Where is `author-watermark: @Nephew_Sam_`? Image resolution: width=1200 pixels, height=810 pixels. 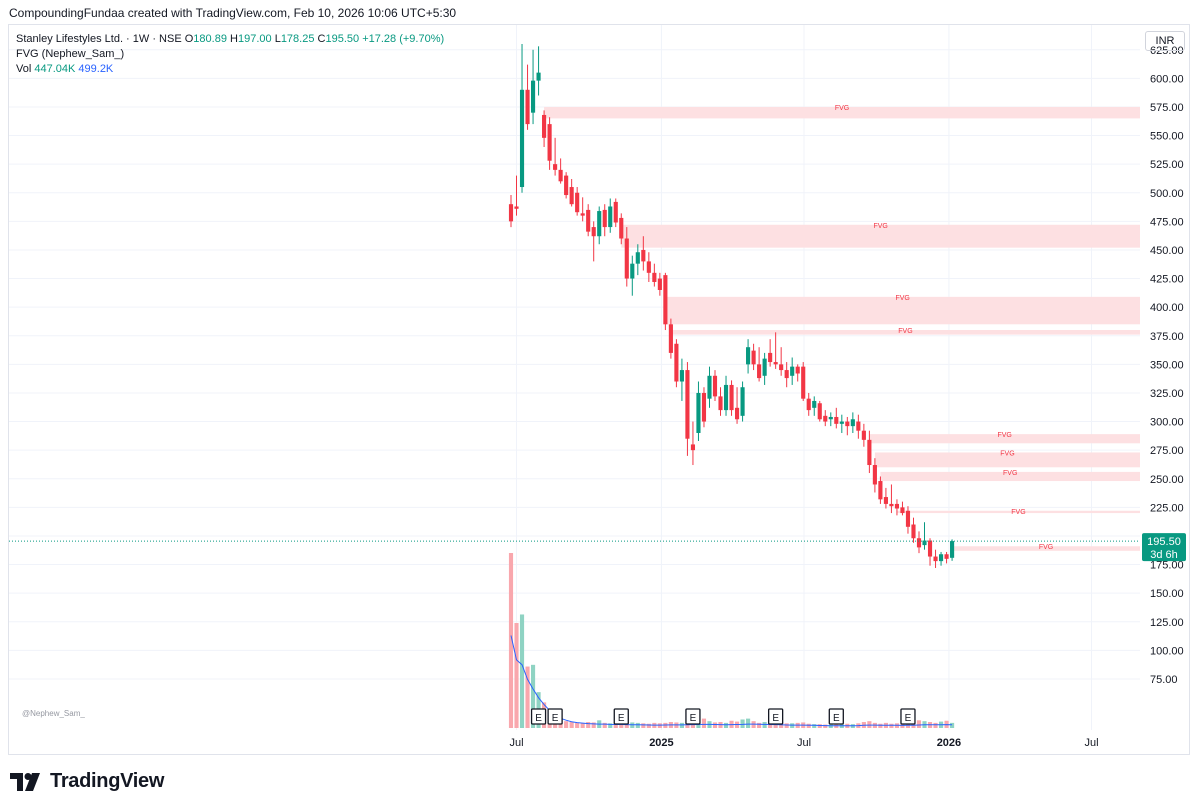
author-watermark: @Nephew_Sam_ is located at coordinates (53, 713).